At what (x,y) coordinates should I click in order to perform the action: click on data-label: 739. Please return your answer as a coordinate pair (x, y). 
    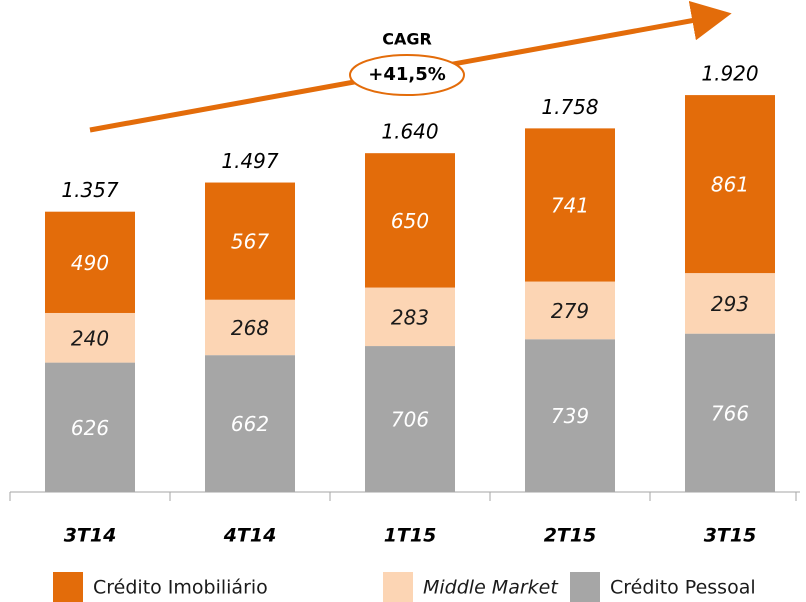
    Looking at the image, I should click on (570, 416).